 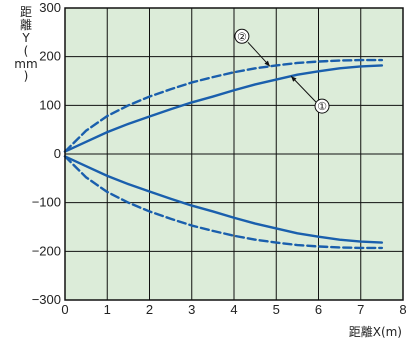 I want to click on y-axis-label: 距離Y(mm), so click(x=25, y=44).